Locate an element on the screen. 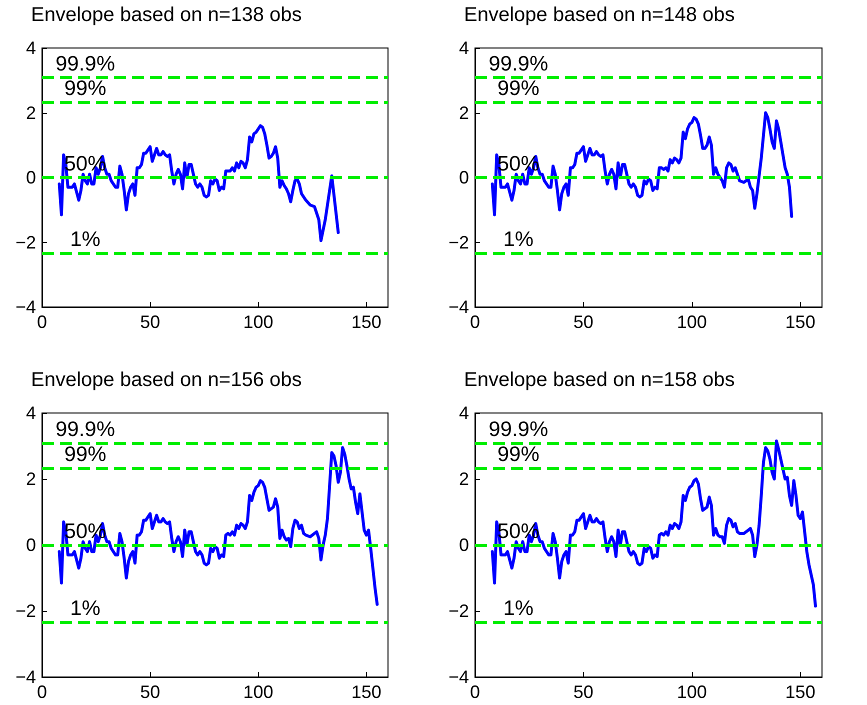 The width and height of the screenshot is (867, 705). chart-title: Envelope based on n=138 obs is located at coordinates (166, 15).